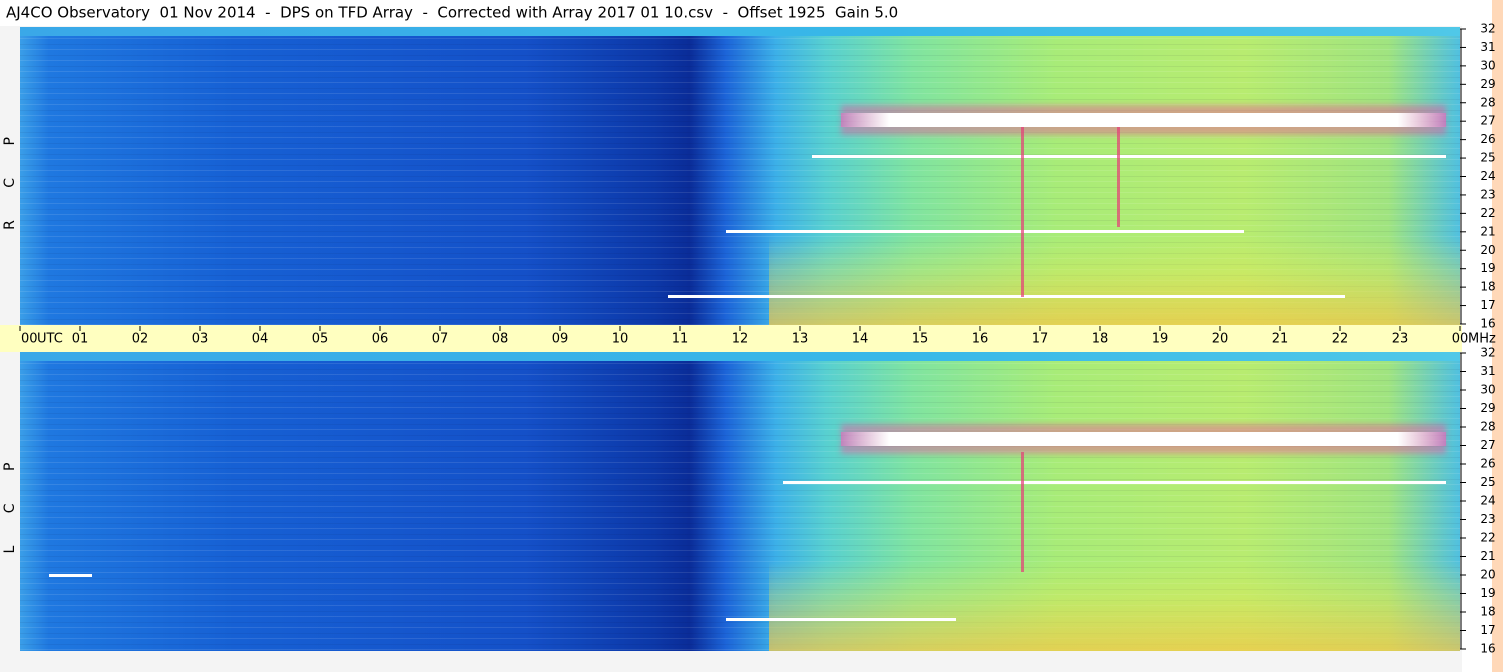 The image size is (1503, 672). What do you see at coordinates (140, 339) in the screenshot?
I see `x-tick-label: 02` at bounding box center [140, 339].